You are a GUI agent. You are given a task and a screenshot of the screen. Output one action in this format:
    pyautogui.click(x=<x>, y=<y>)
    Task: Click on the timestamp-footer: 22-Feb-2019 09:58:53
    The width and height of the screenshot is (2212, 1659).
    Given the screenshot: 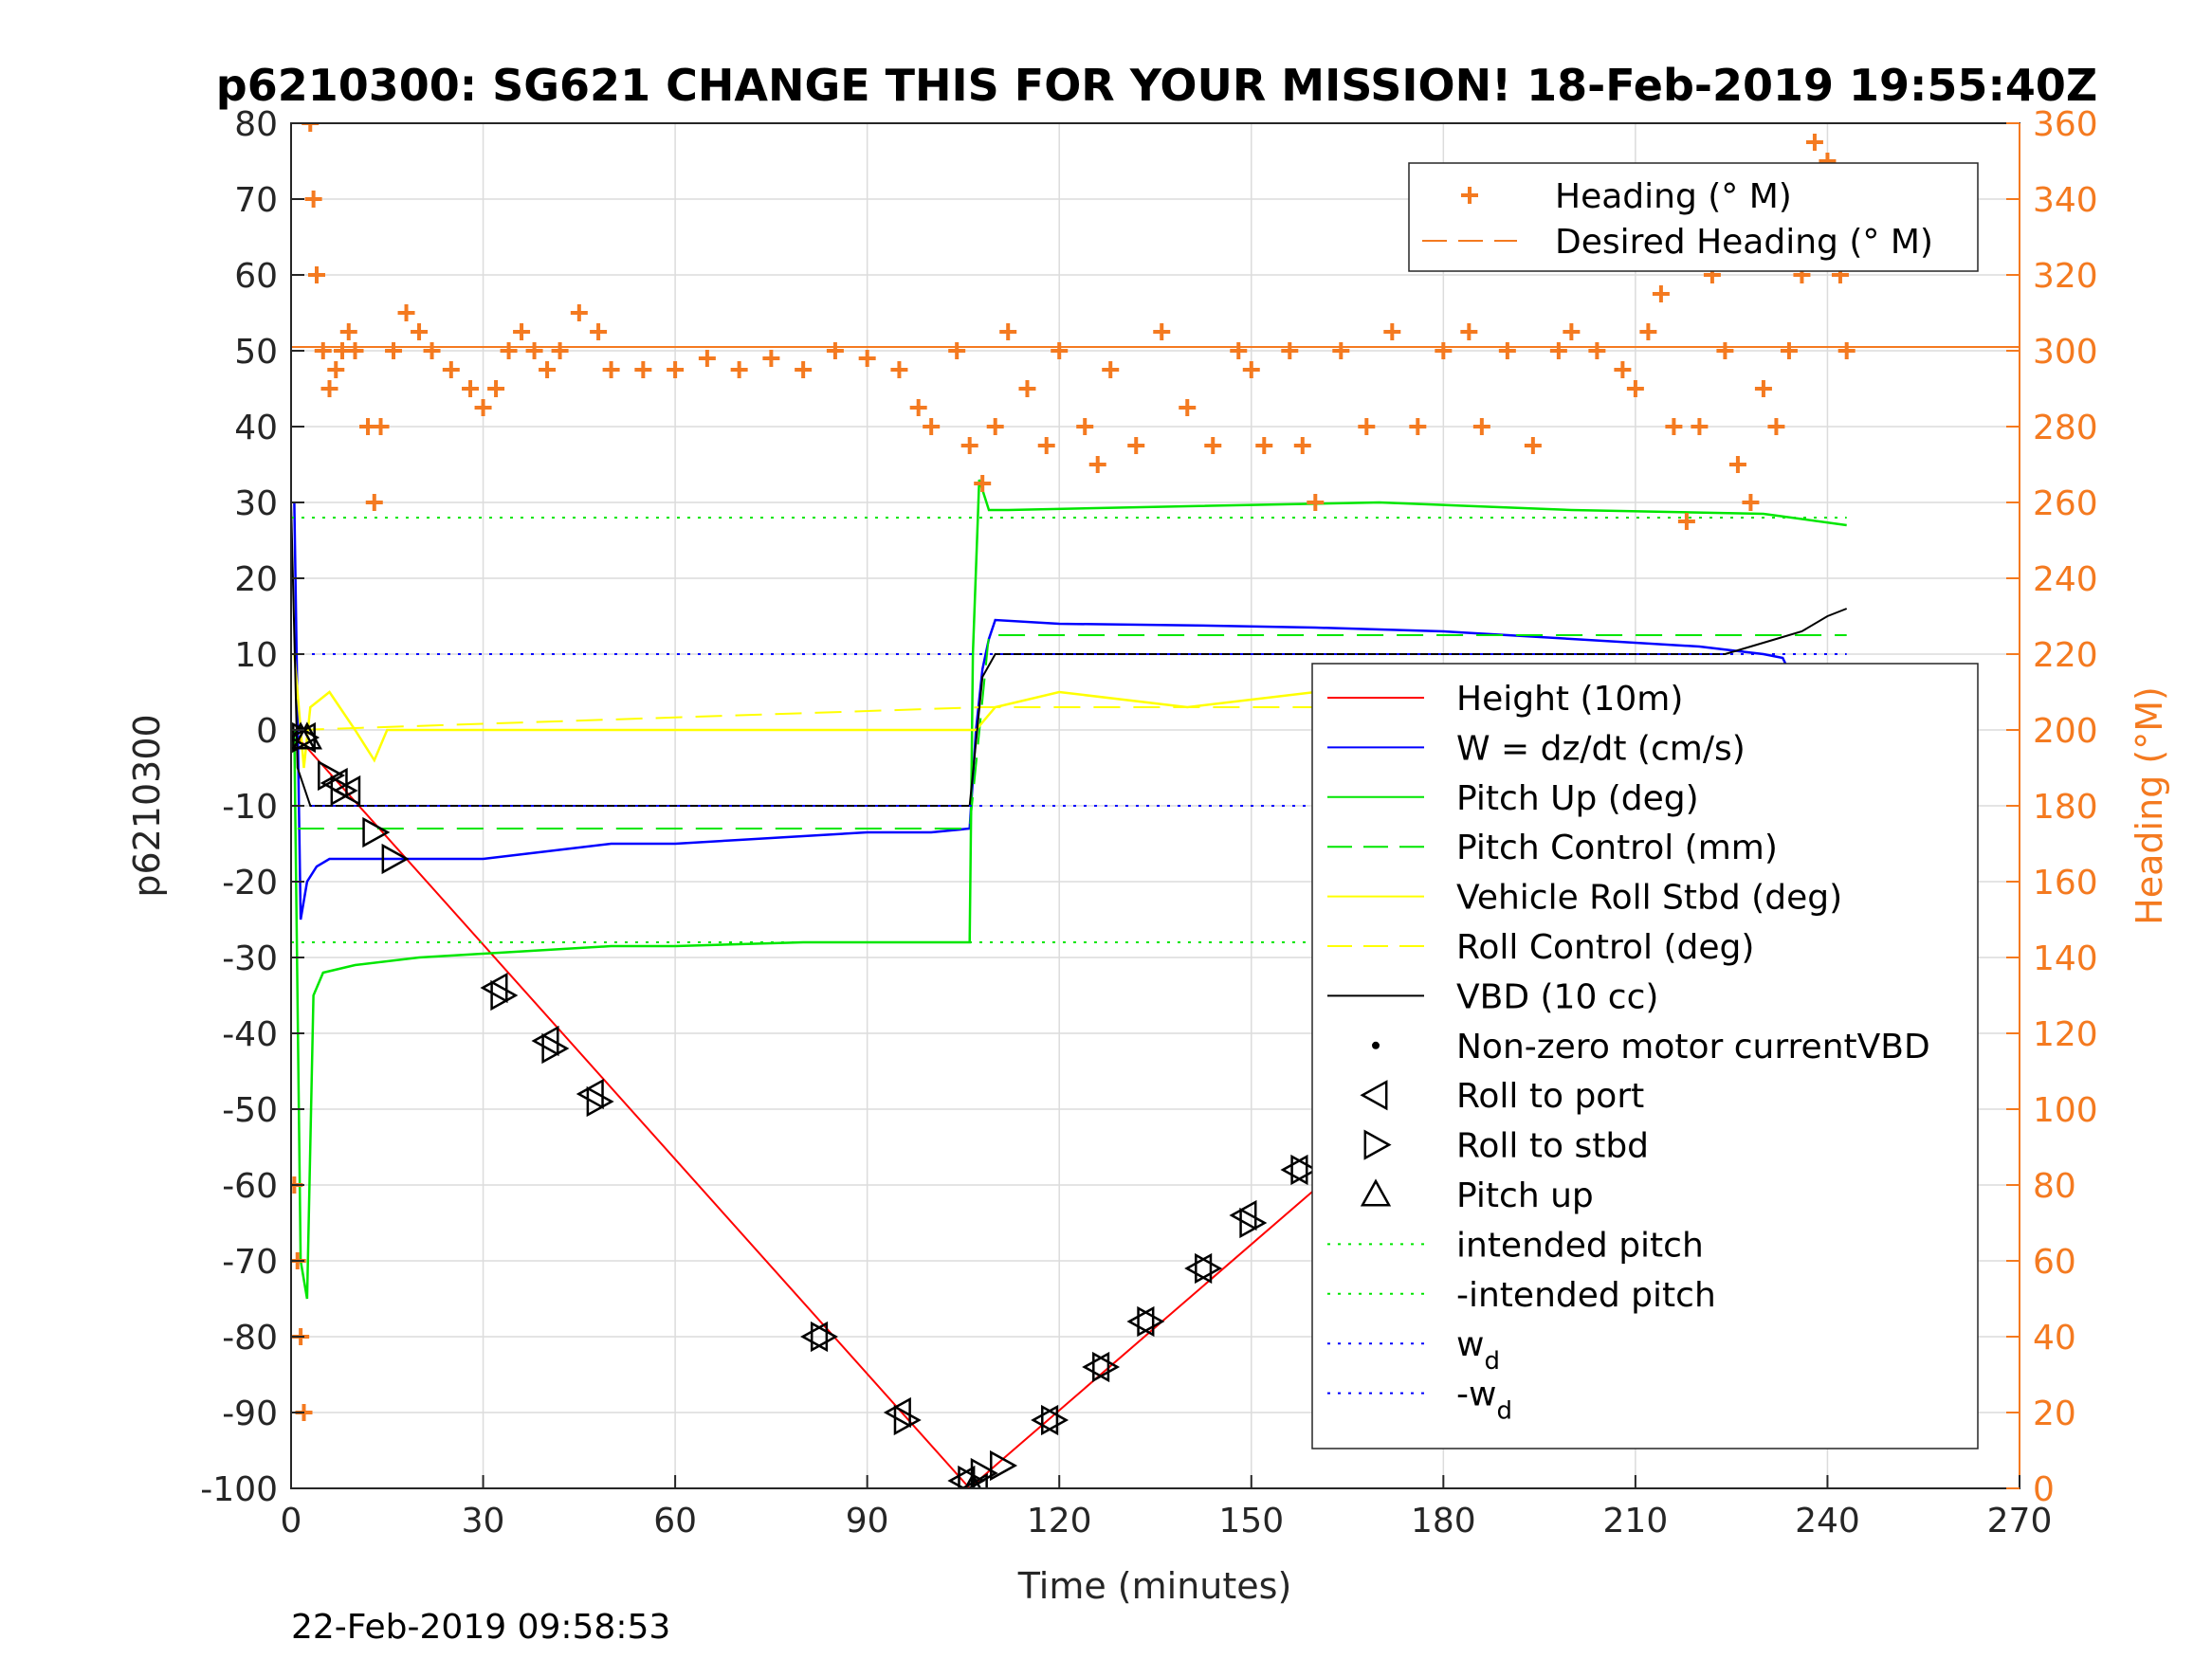 What is the action you would take?
    pyautogui.click(x=480, y=1627)
    